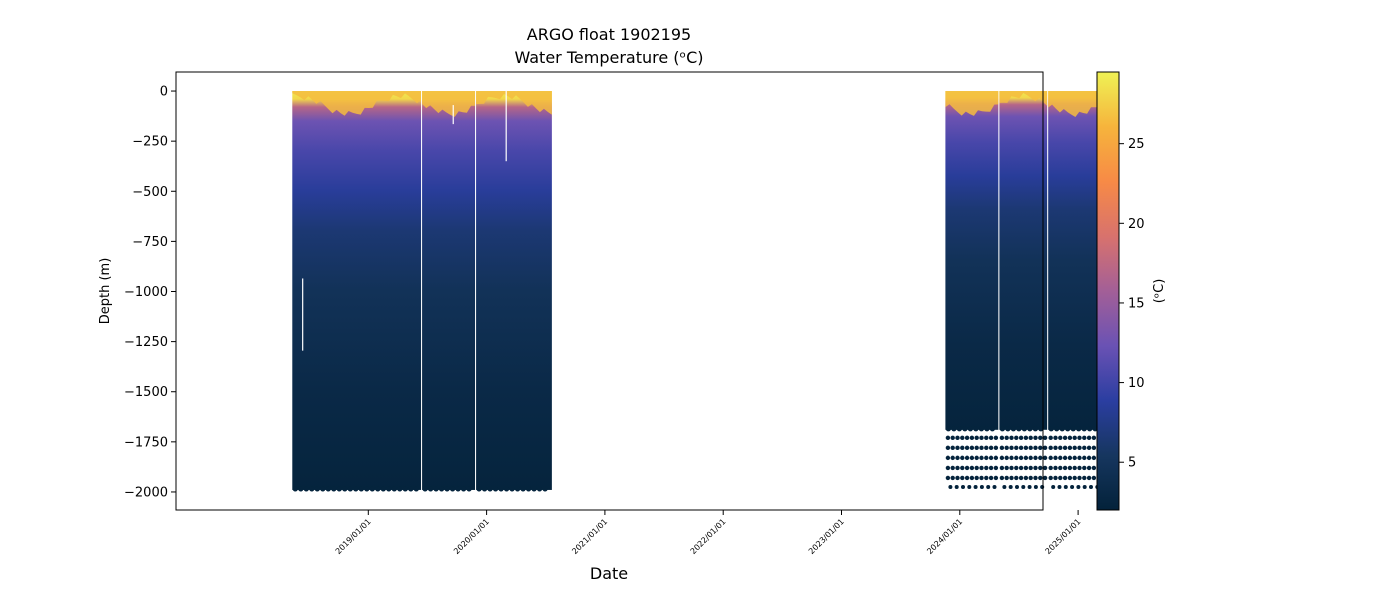 The width and height of the screenshot is (1400, 600). Describe the element at coordinates (471, 536) in the screenshot. I see `x-tick-label: 2020/01/01` at that location.